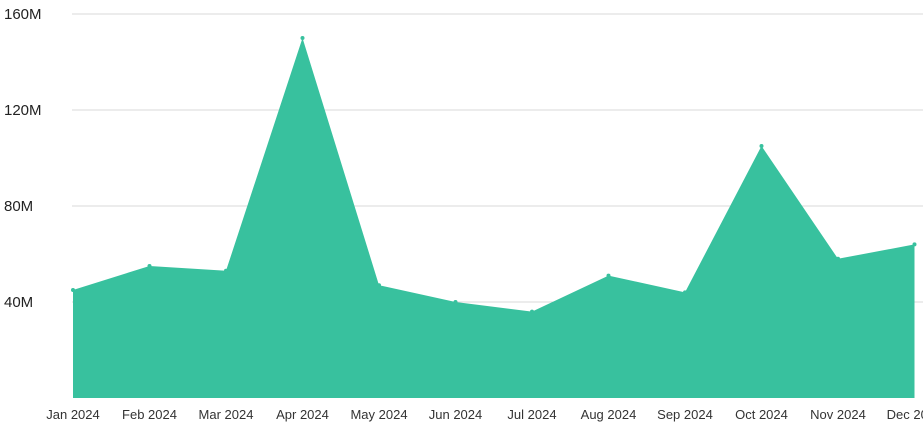  I want to click on data-point-aug-2024, so click(608, 275).